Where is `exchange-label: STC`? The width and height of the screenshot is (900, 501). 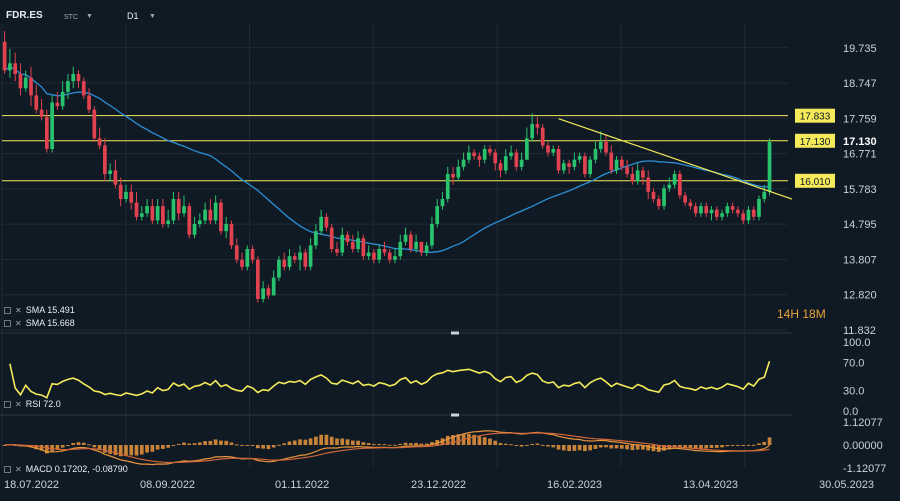
exchange-label: STC is located at coordinates (71, 17).